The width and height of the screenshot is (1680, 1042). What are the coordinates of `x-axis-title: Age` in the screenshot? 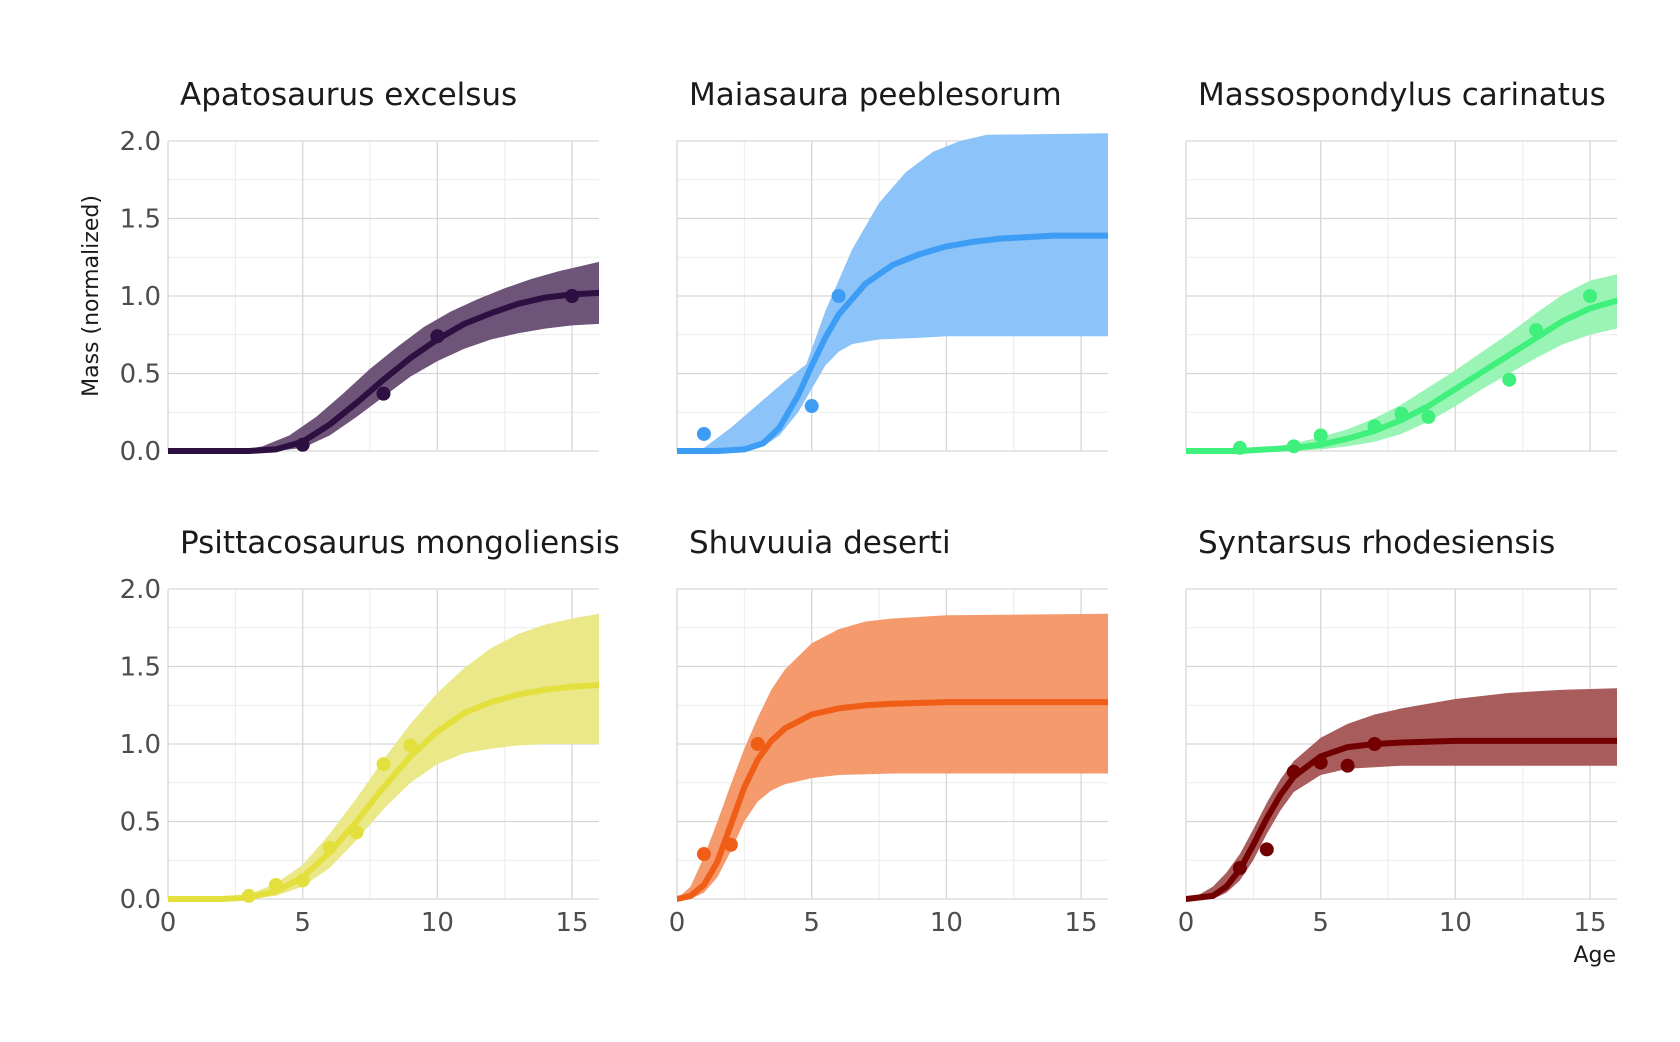 It's located at (1594, 955).